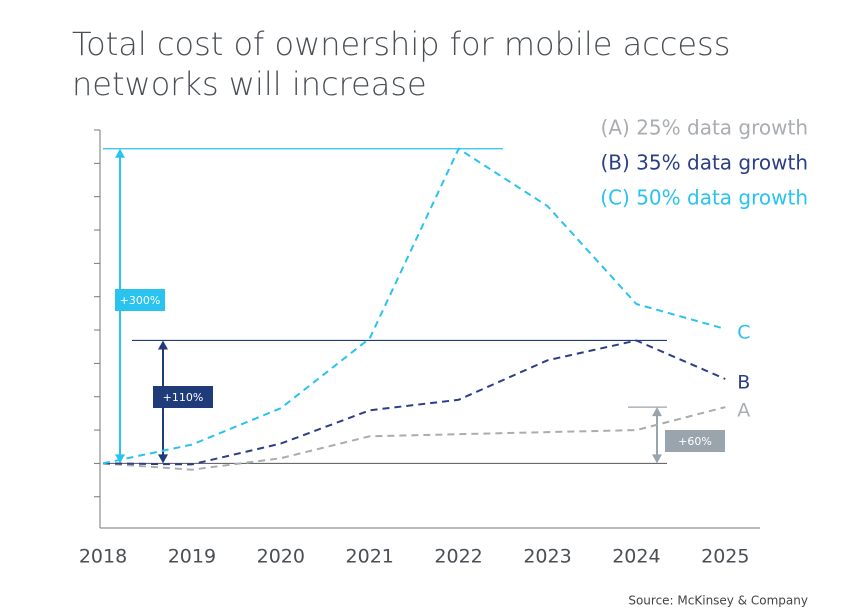  I want to click on x-tick-label: 2018, so click(103, 557).